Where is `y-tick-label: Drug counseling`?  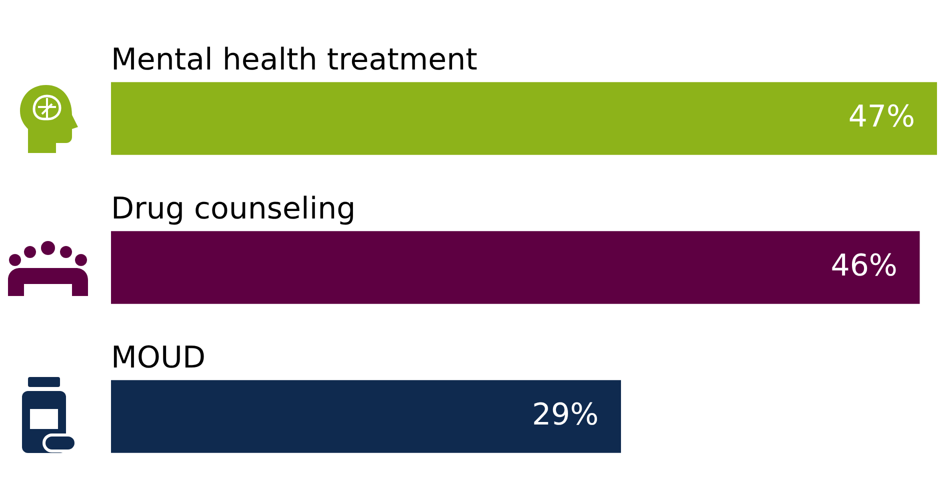
y-tick-label: Drug counseling is located at coordinates (233, 208).